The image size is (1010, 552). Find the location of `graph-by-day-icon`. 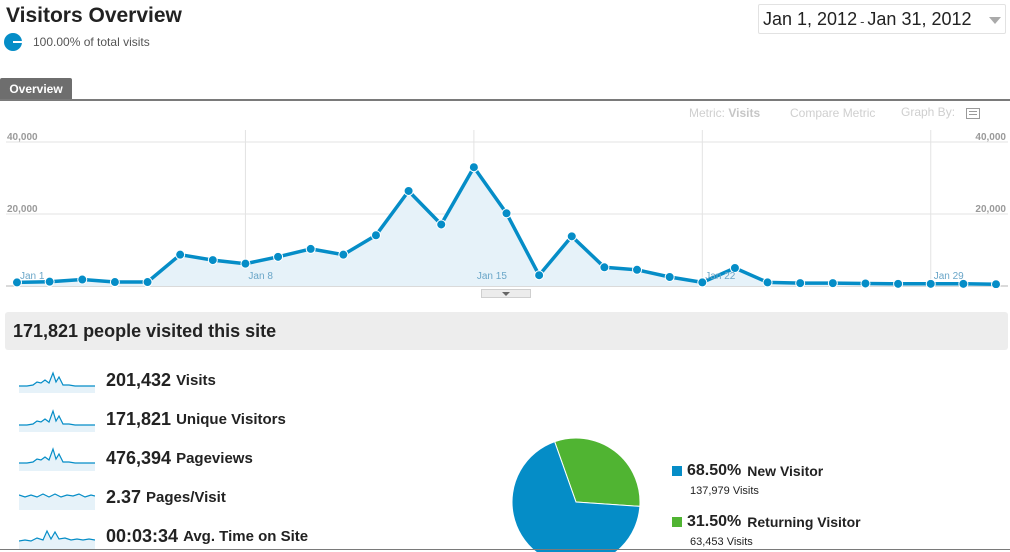

graph-by-day-icon is located at coordinates (973, 113).